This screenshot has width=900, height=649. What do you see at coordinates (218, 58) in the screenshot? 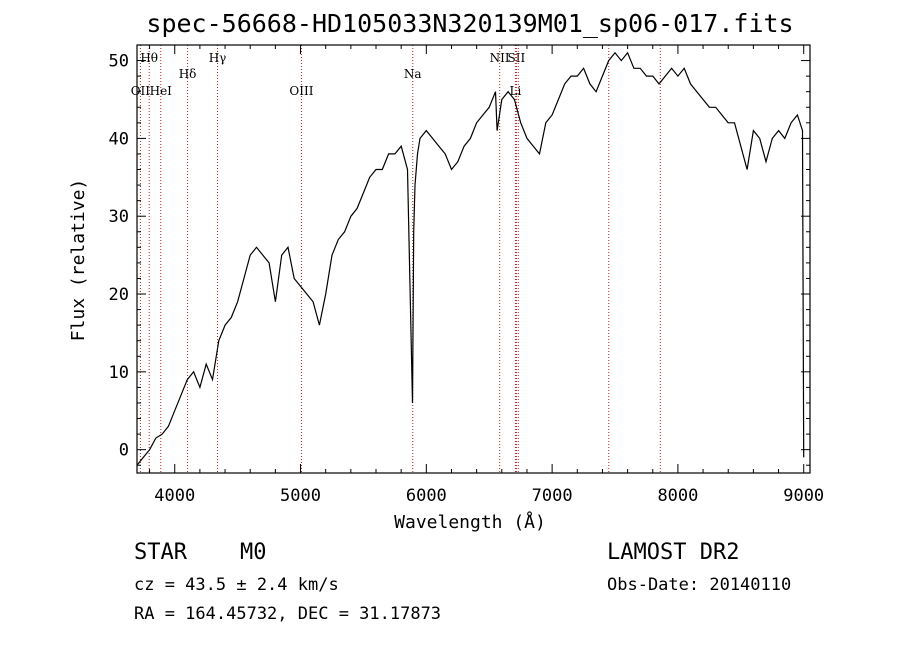
I see `spectral-line-label: Hγ` at bounding box center [218, 58].